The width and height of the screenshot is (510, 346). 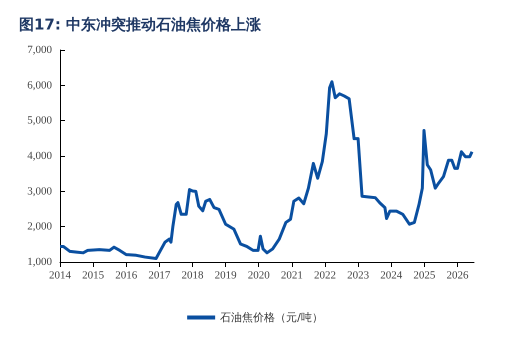 I want to click on legend-label: 石油焦价格（元/吨）, so click(x=271, y=317).